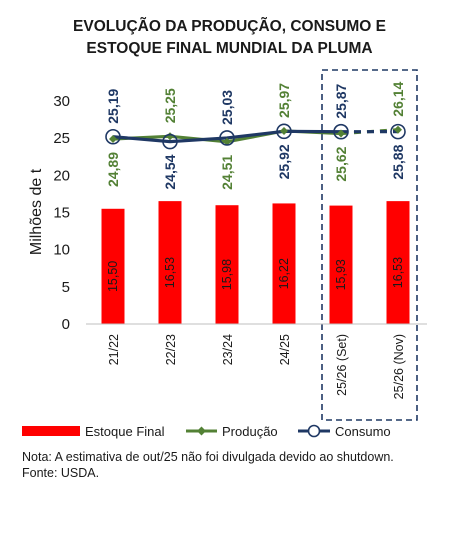 This screenshot has height=539, width=459. Describe the element at coordinates (285, 349) in the screenshot. I see `x-tick-label: 24/25` at that location.